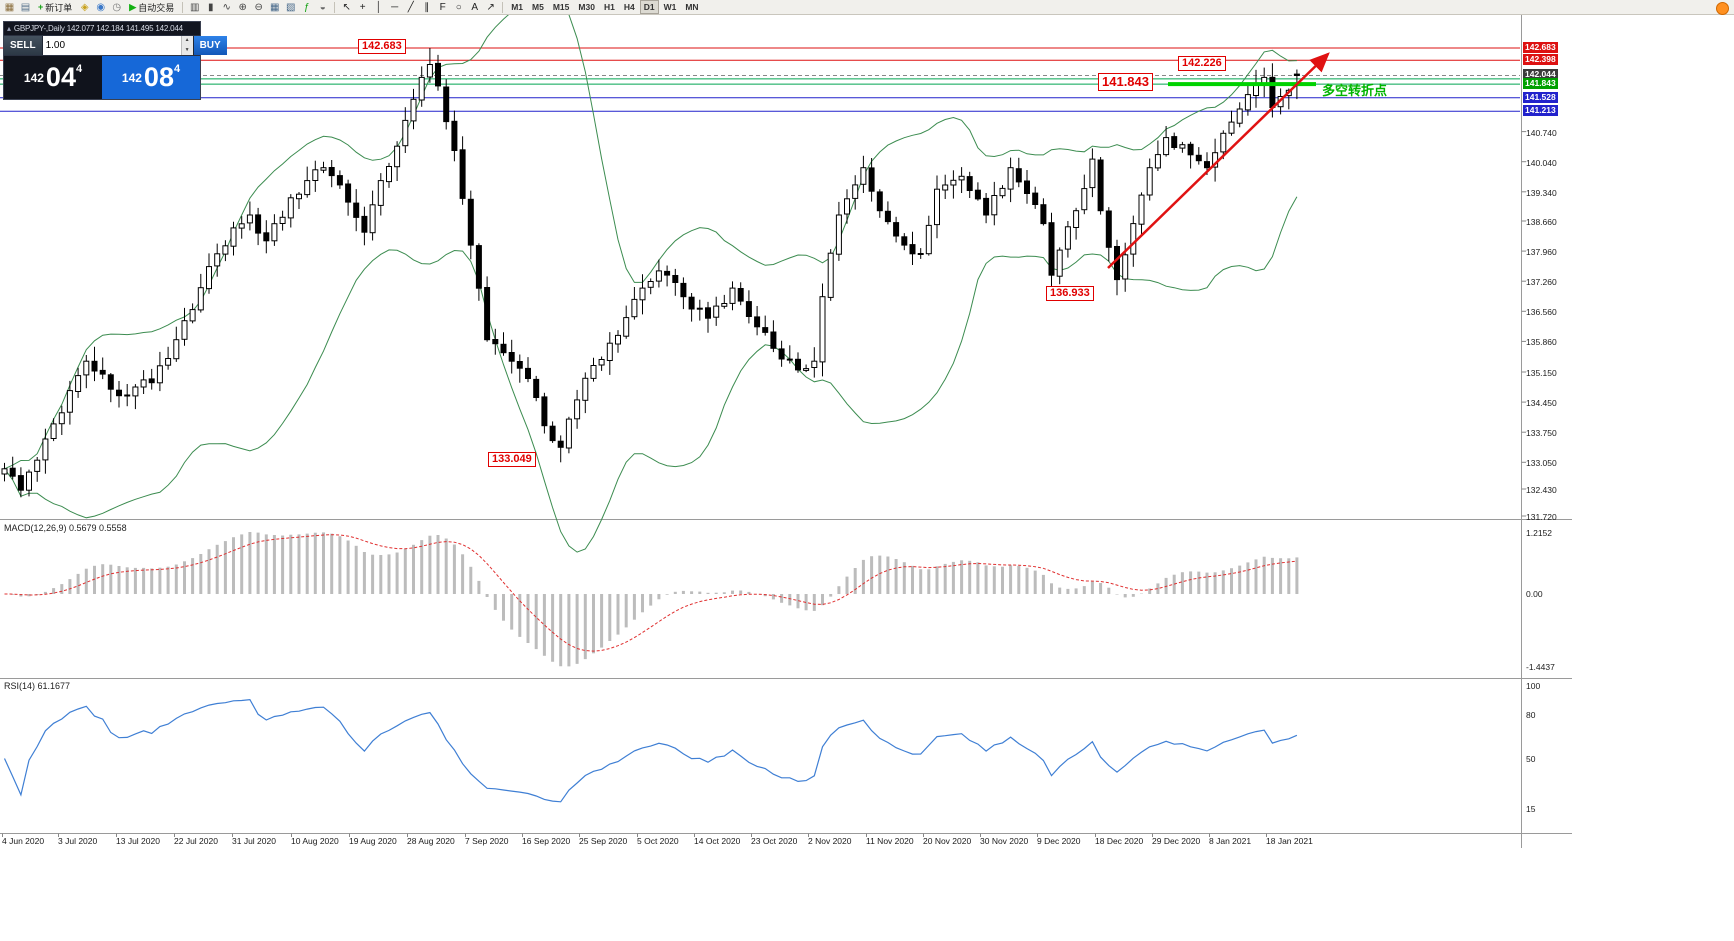 This screenshot has width=1734, height=941. I want to click on crosshair-icon: +, so click(362, 7).